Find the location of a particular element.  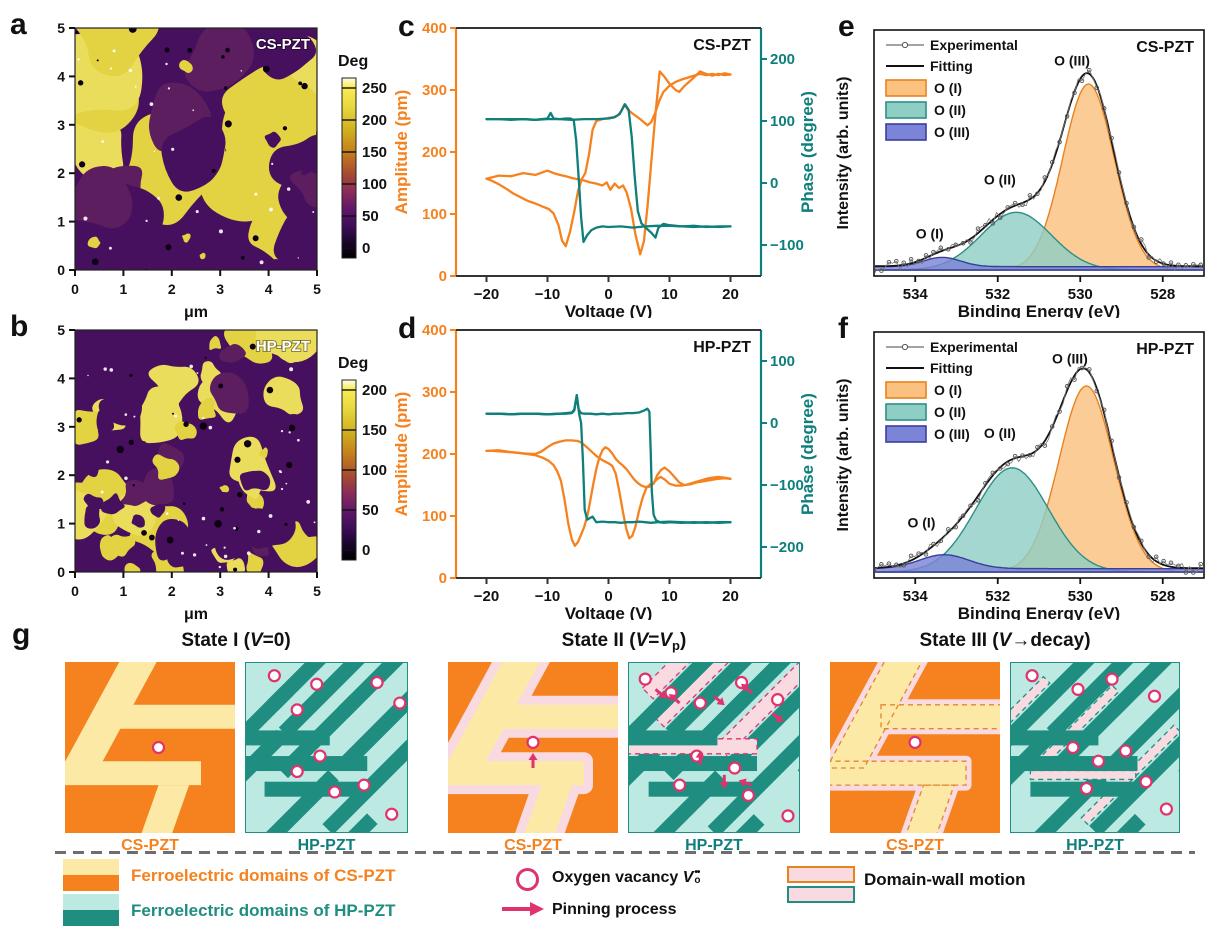

series-phase-reverse is located at coordinates (608, 180).